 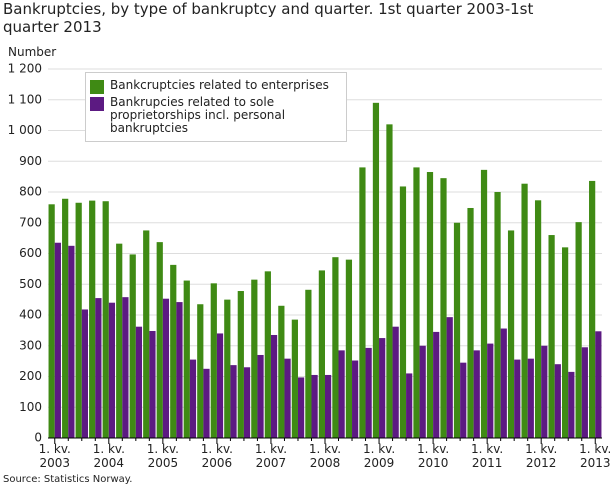 What do you see at coordinates (30, 376) in the screenshot?
I see `y-tick-label: 200` at bounding box center [30, 376].